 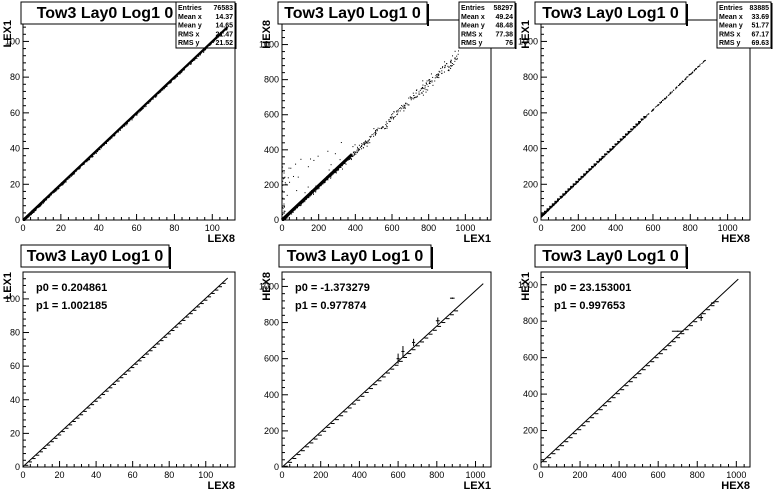 I want to click on stats-value: 83885, so click(x=760, y=8).